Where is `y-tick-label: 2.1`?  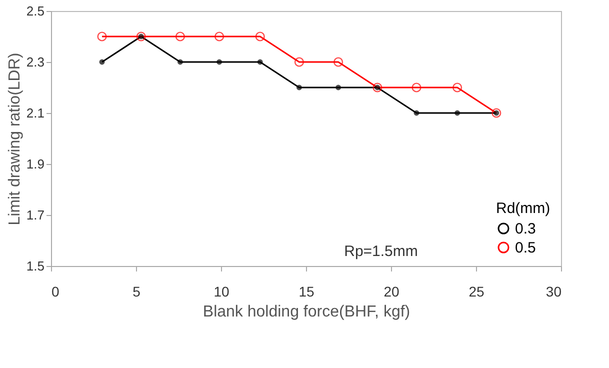
y-tick-label: 2.1 is located at coordinates (35, 113).